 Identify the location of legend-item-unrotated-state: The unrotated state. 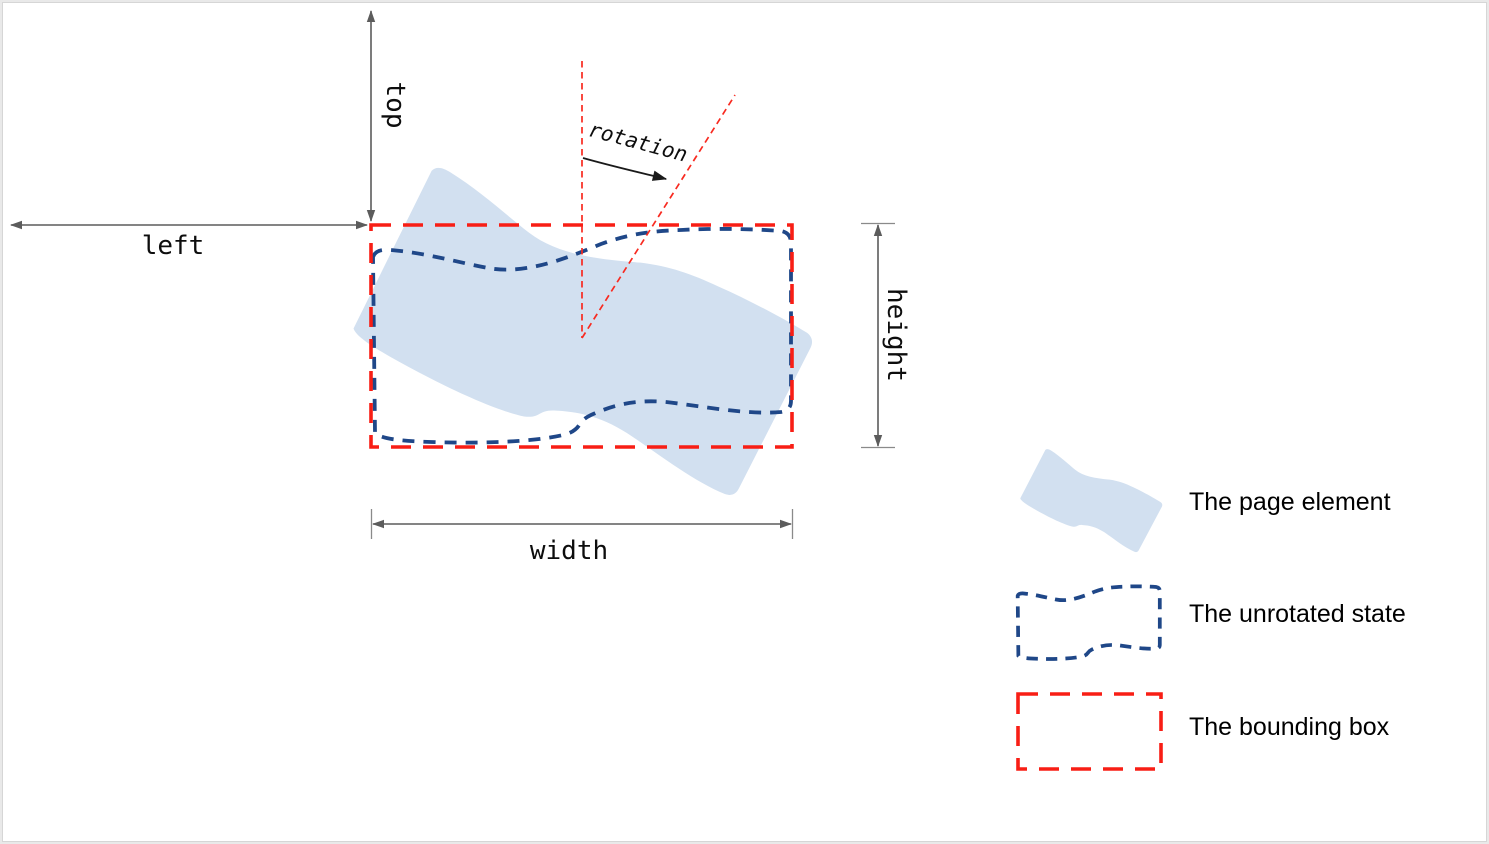
(1210, 622).